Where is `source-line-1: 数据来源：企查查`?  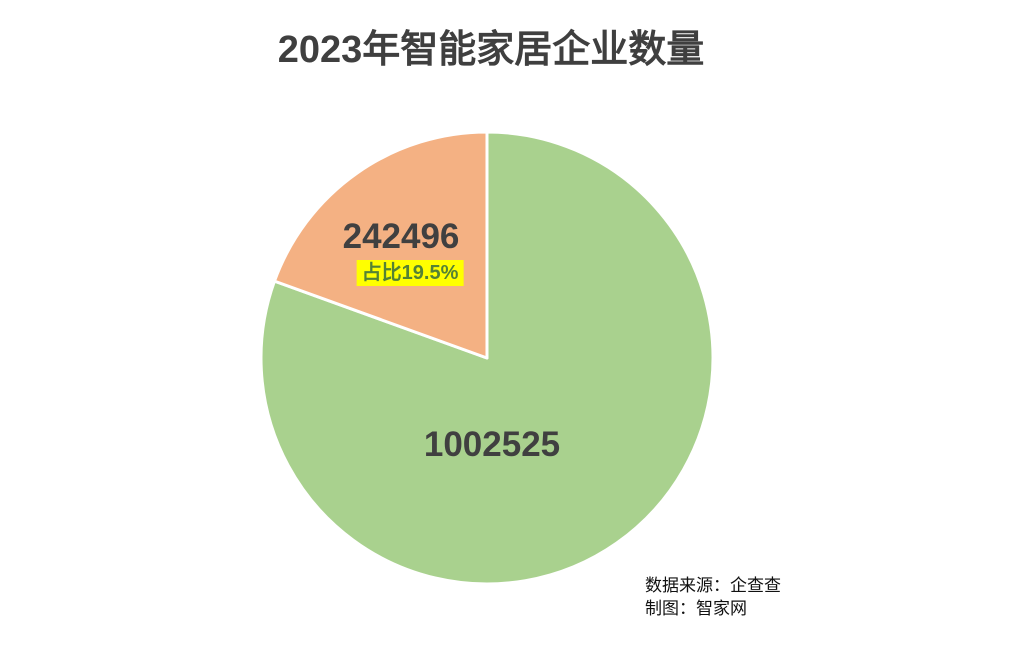
source-line-1: 数据来源：企查查 is located at coordinates (713, 585).